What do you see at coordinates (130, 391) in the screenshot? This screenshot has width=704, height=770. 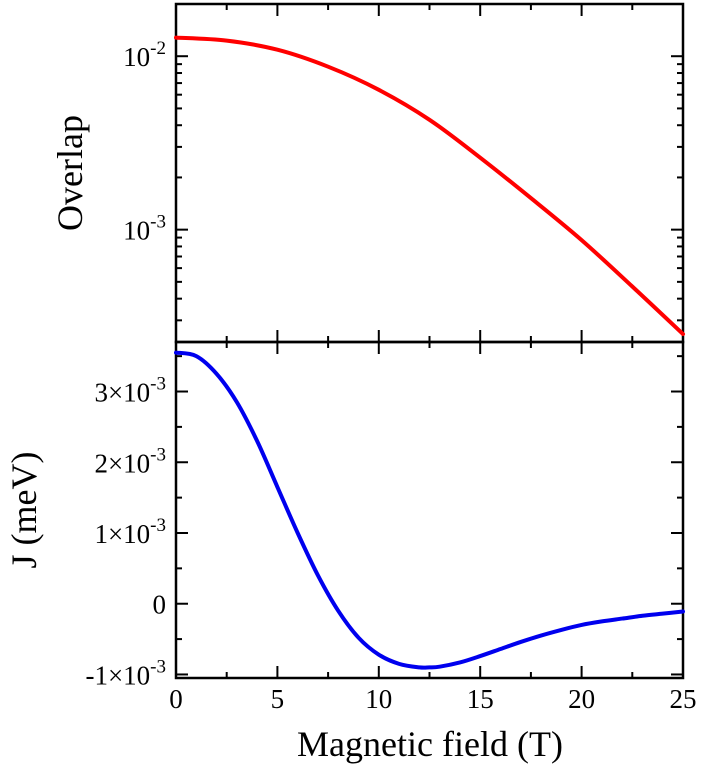 I see `y-tick-label: 3×10⁻³` at bounding box center [130, 391].